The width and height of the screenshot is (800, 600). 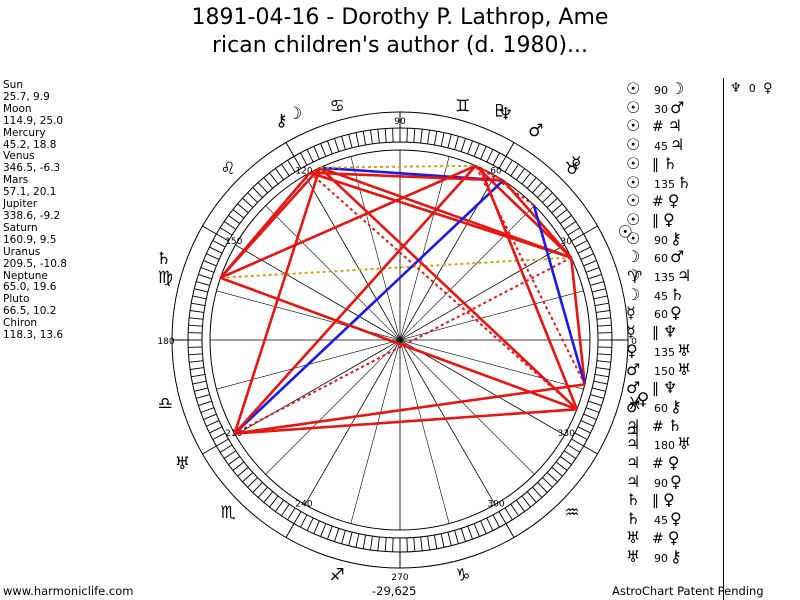 What do you see at coordinates (654, 556) in the screenshot?
I see `aspect-row: ♅ 90 ⚷` at bounding box center [654, 556].